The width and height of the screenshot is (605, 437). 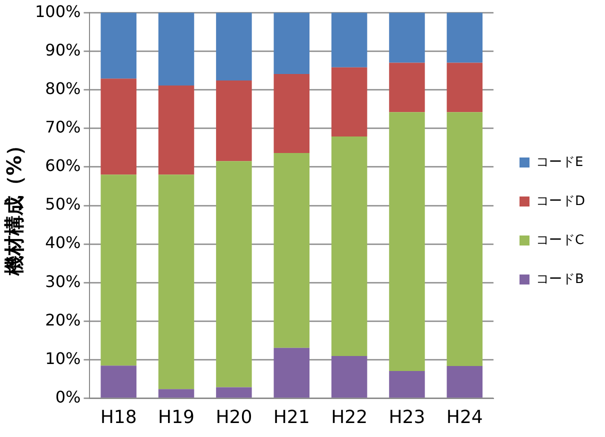 I want to click on legend-label: コードB, so click(x=560, y=279).